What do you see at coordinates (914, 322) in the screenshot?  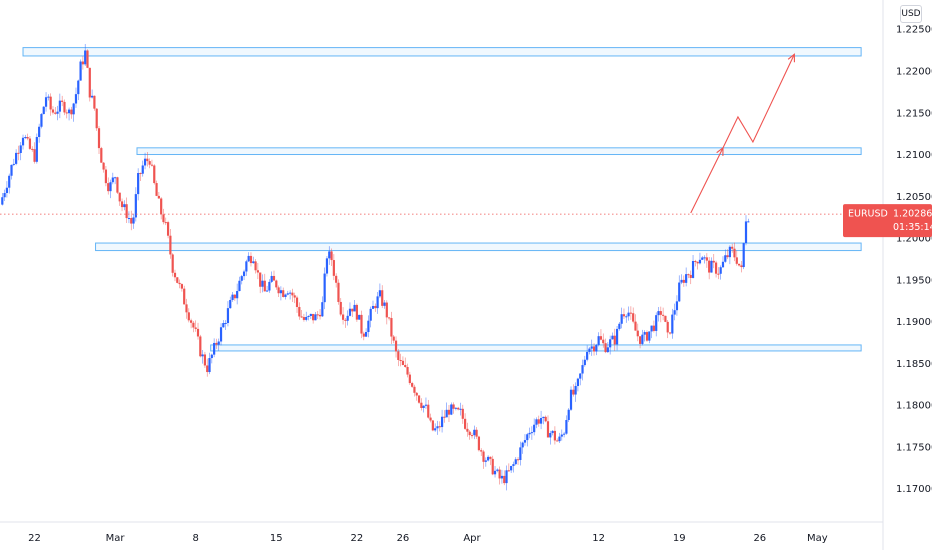 I see `y-tick-label: 1.19000` at bounding box center [914, 322].